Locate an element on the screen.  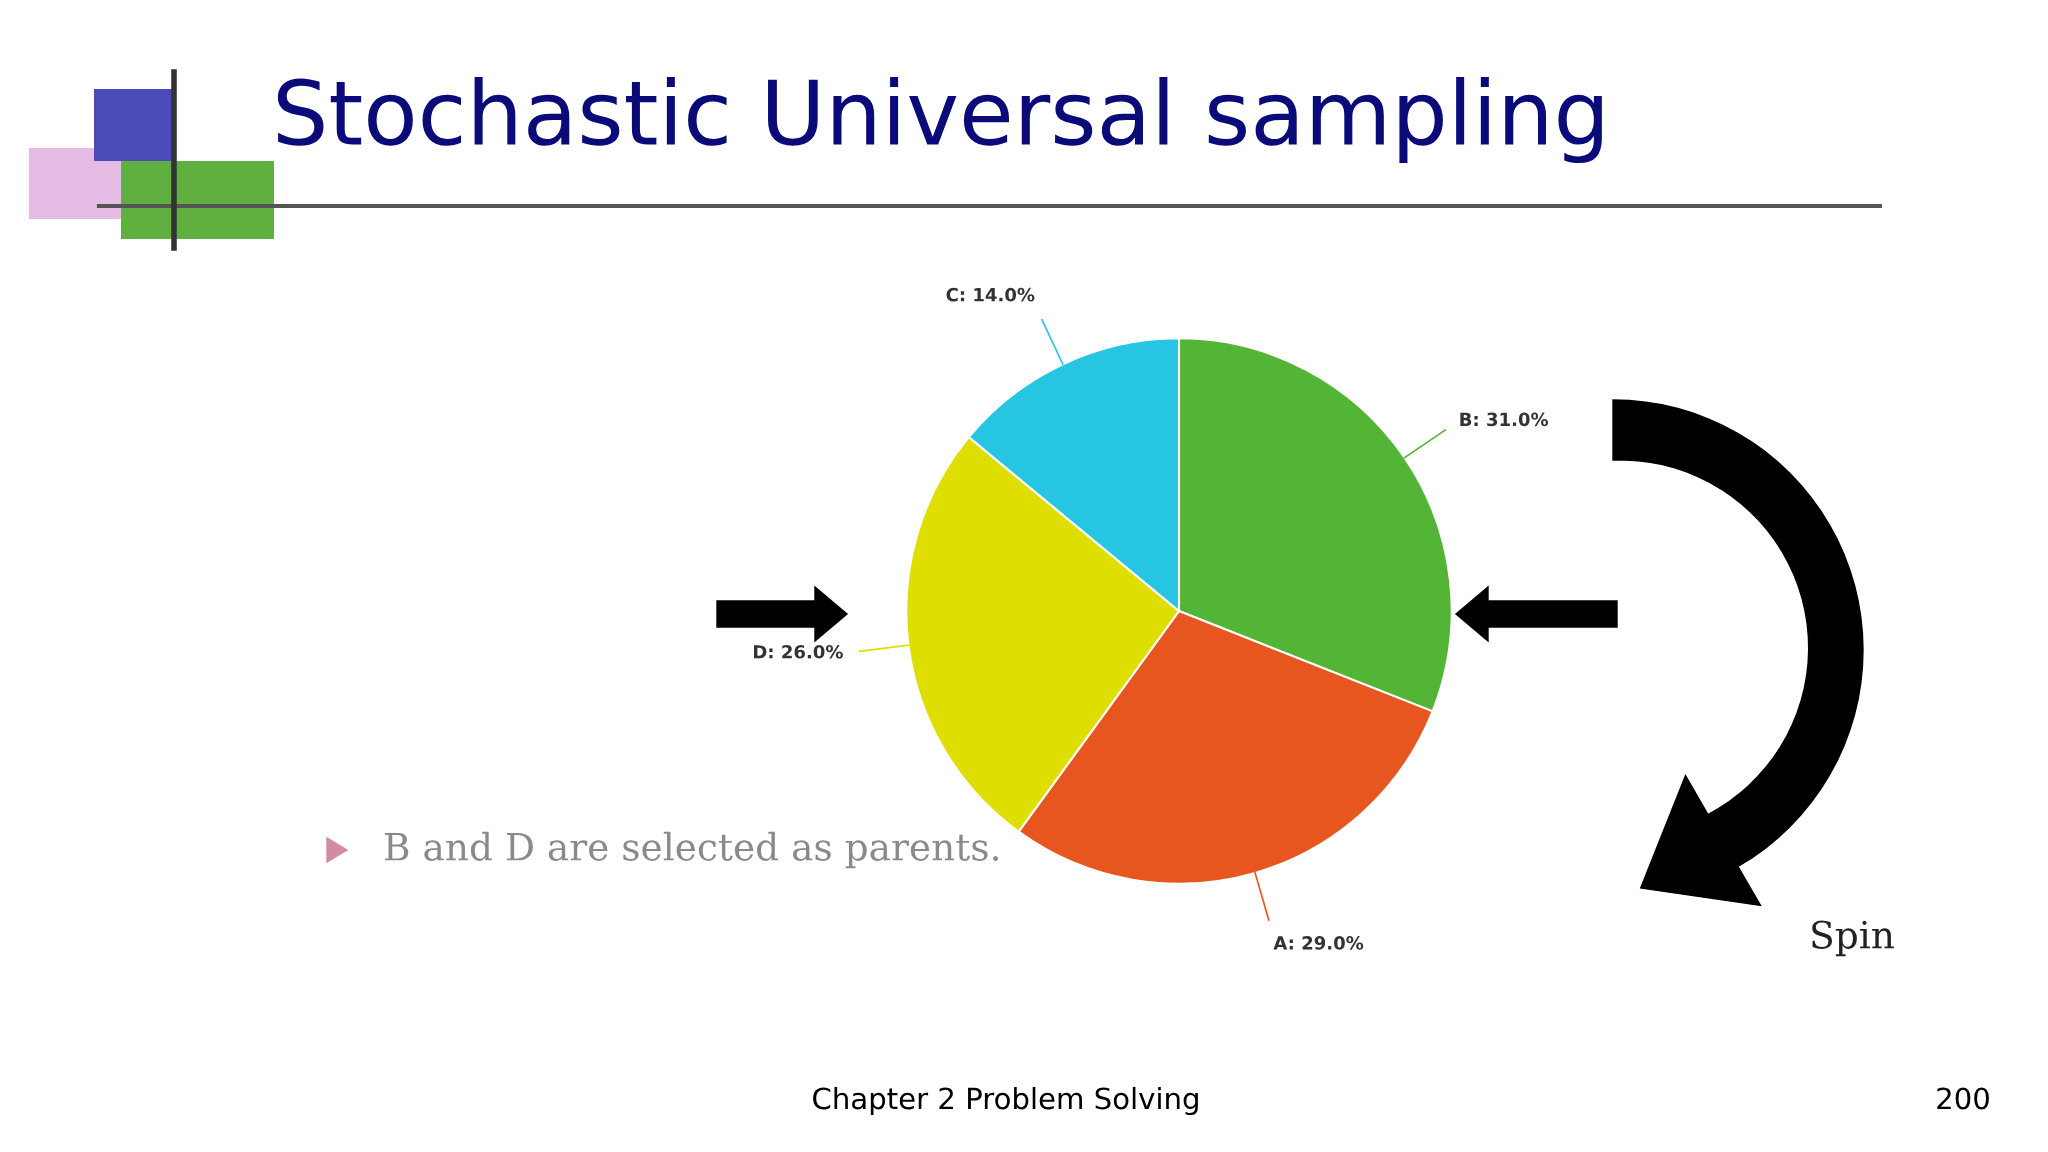
text: Chapter 2 Problem Solving is located at coordinates (1005, 1101).